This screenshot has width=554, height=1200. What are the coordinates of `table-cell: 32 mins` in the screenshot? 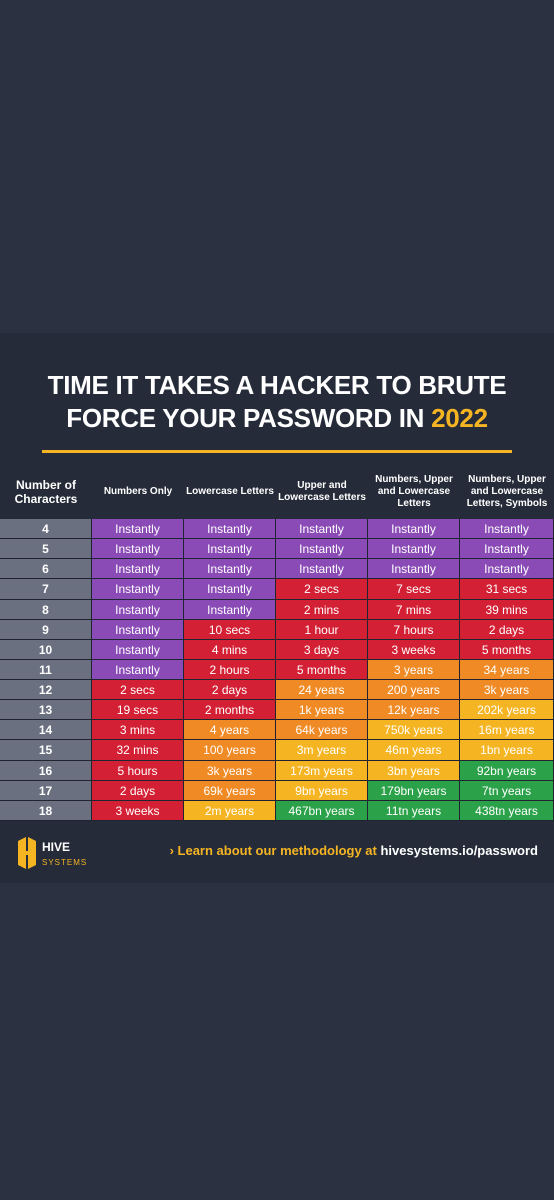 It's located at (138, 750).